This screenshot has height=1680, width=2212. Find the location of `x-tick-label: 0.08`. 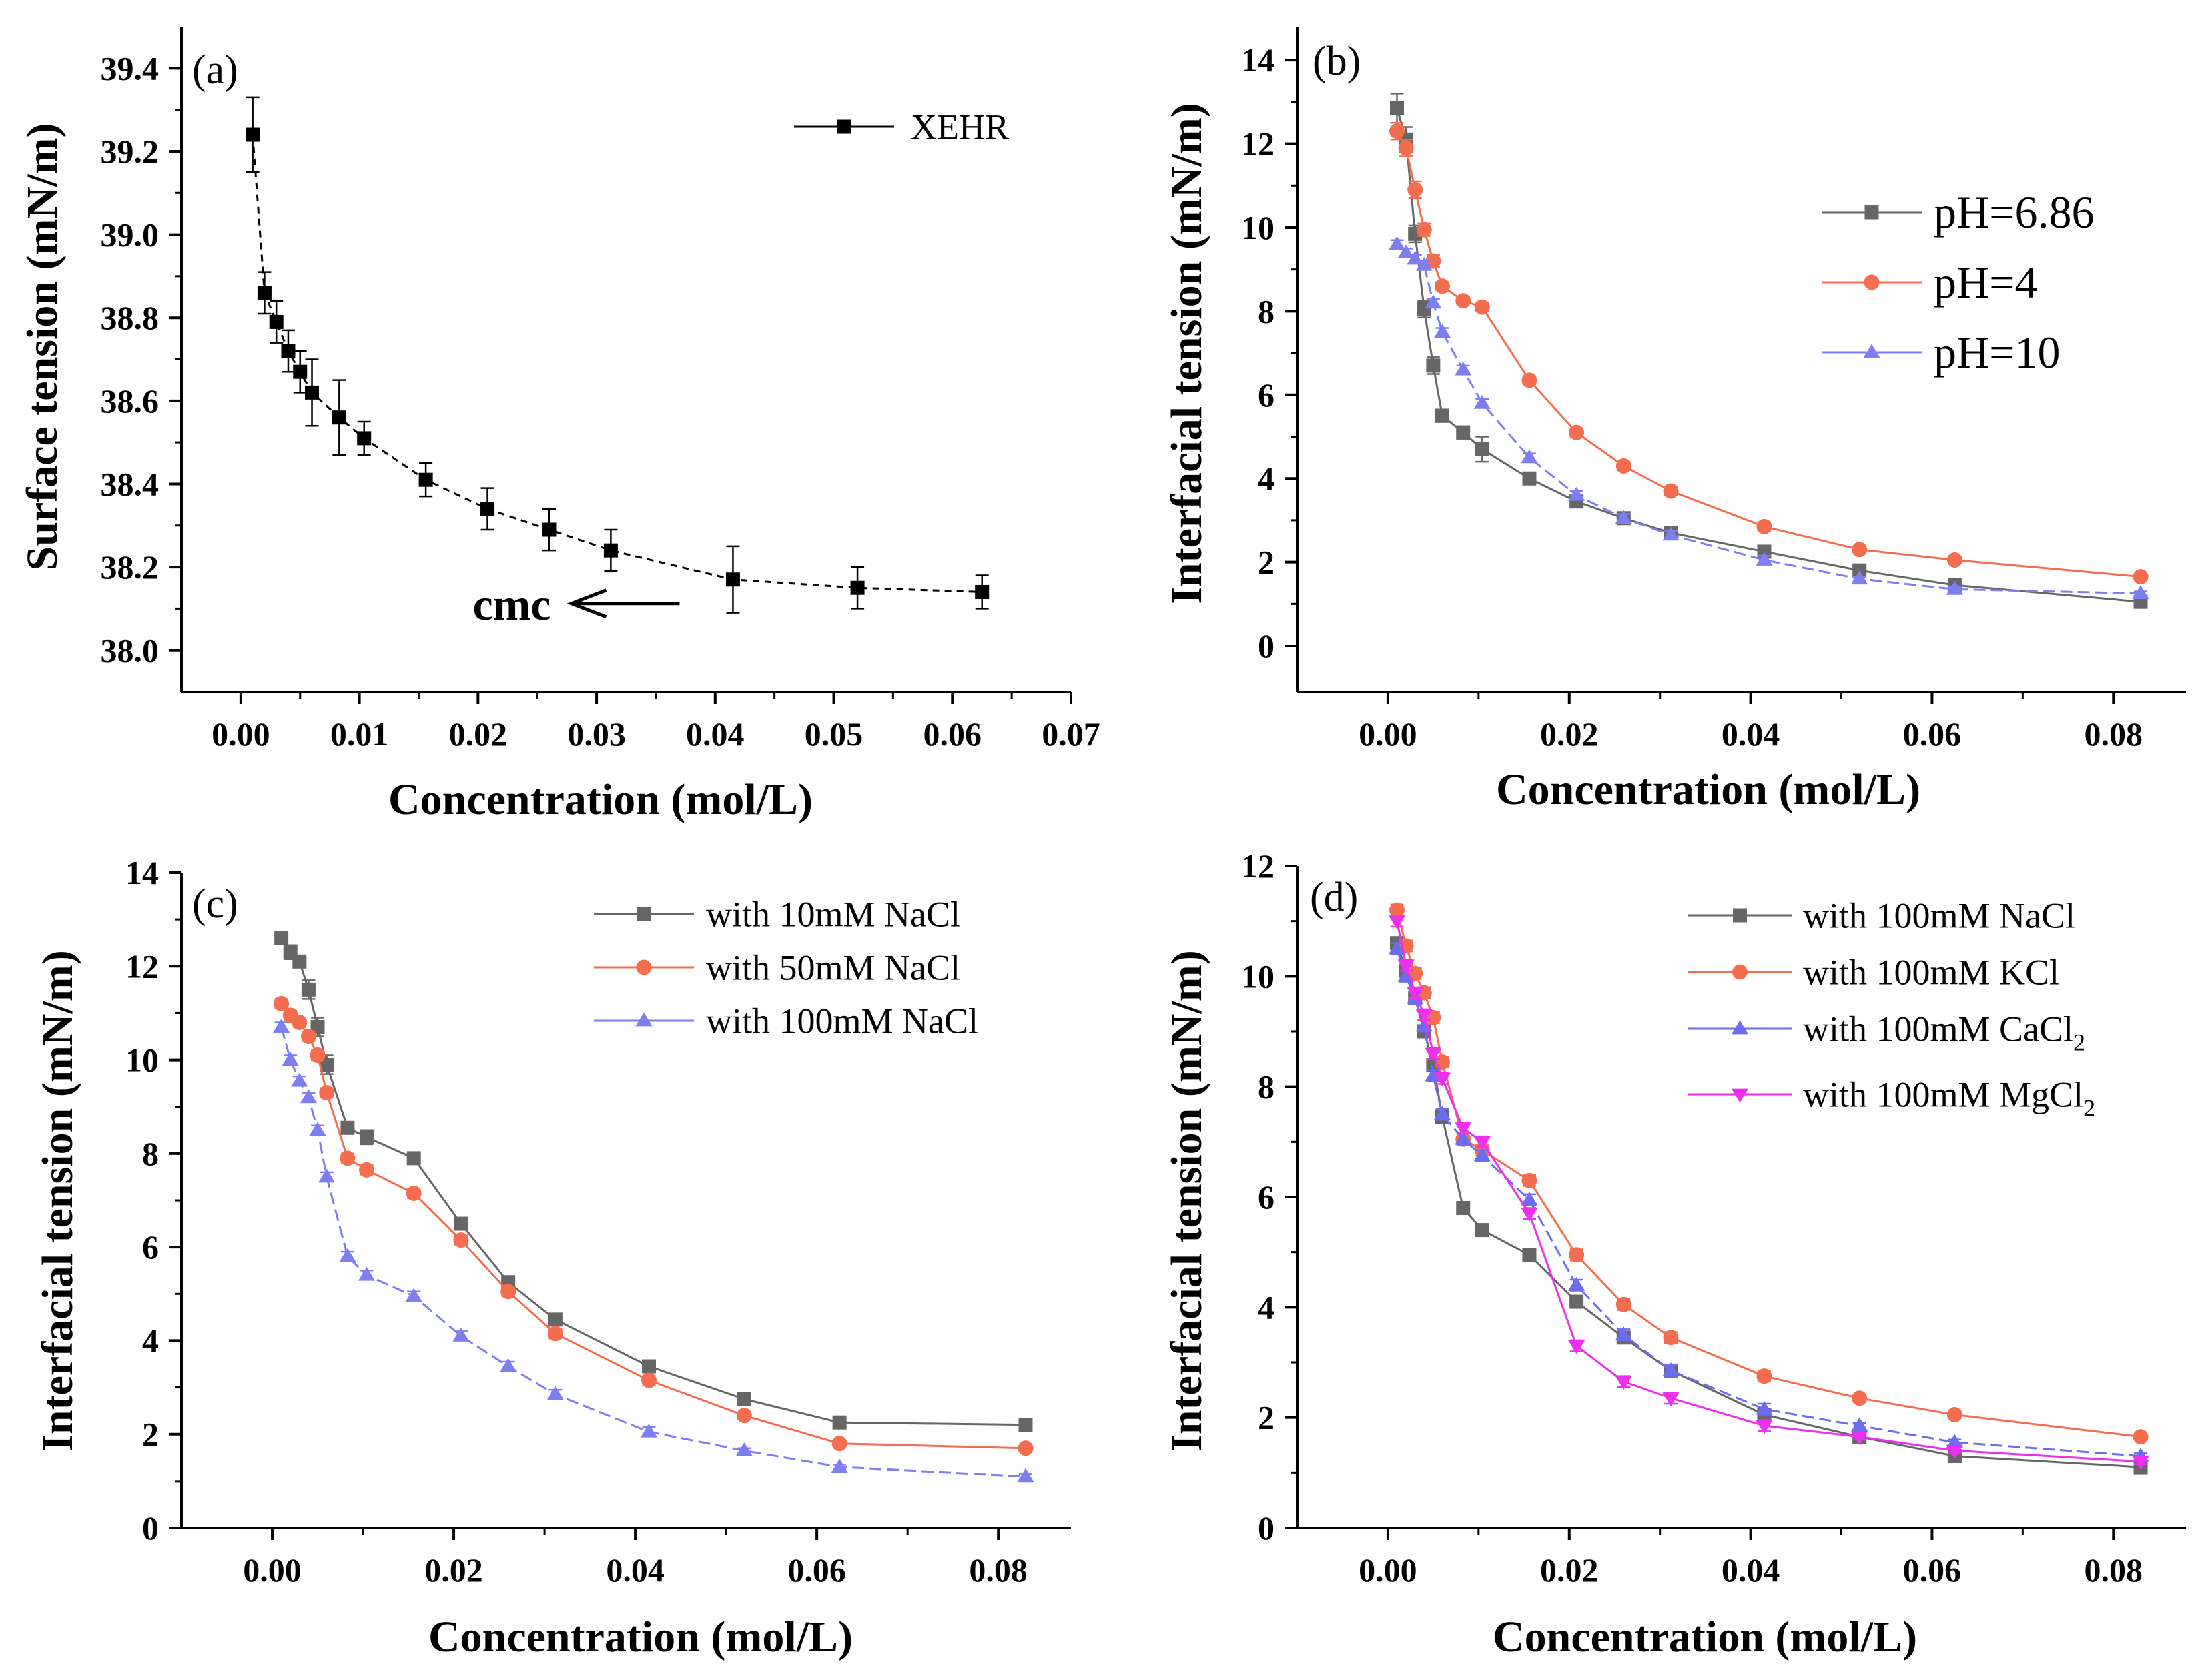

x-tick-label: 0.08 is located at coordinates (998, 1570).